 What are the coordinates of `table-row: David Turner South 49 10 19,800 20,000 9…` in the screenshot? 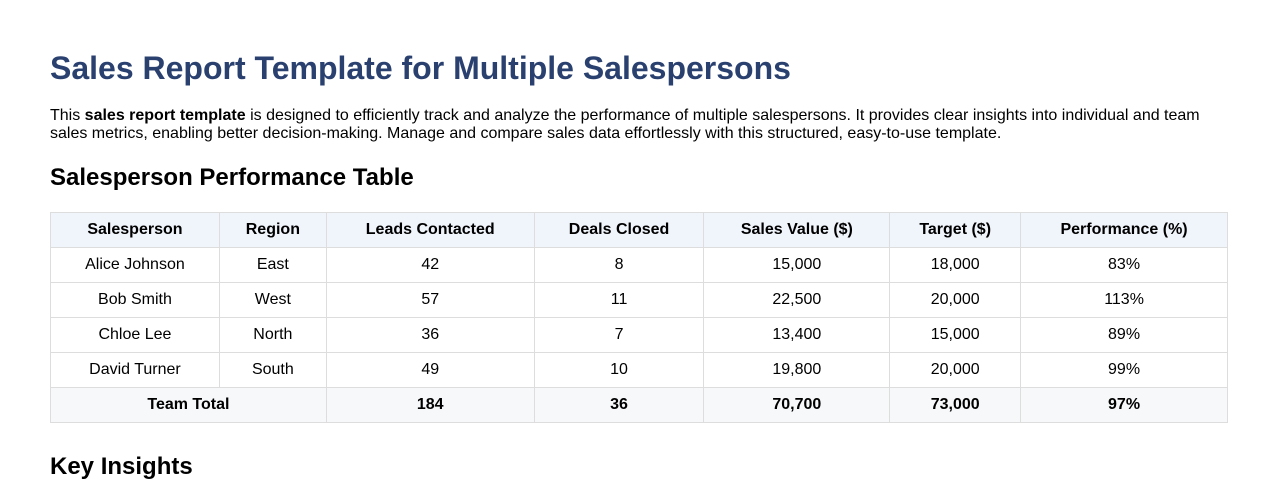 It's located at (639, 370).